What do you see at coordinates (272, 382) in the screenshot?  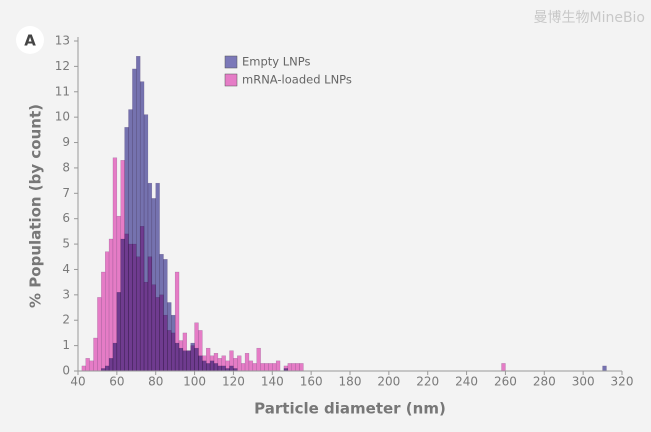 I see `x-tick-label: 140` at bounding box center [272, 382].